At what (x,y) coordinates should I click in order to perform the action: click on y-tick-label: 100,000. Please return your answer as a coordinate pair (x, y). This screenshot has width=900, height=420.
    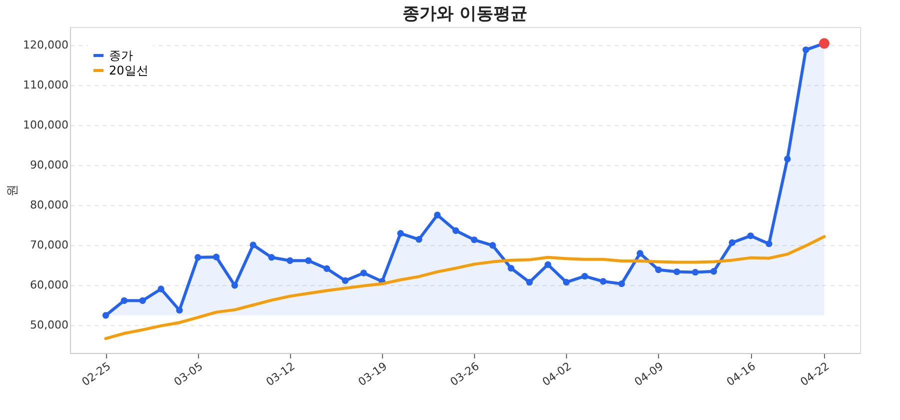
    Looking at the image, I should click on (45, 125).